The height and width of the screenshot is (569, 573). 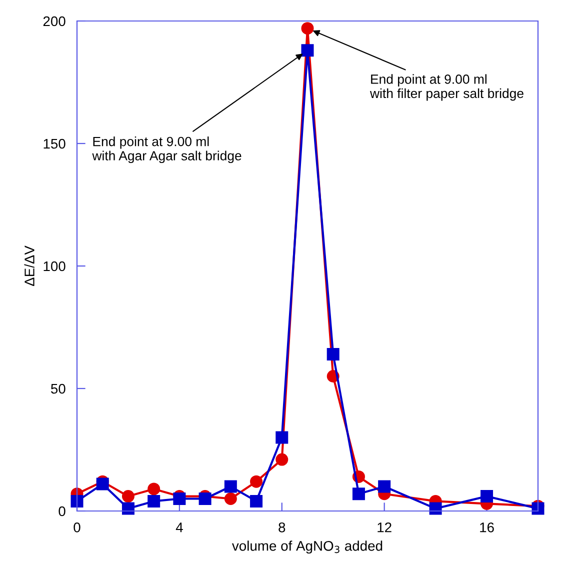 What do you see at coordinates (385, 527) in the screenshot?
I see `x-tick-label: 12` at bounding box center [385, 527].